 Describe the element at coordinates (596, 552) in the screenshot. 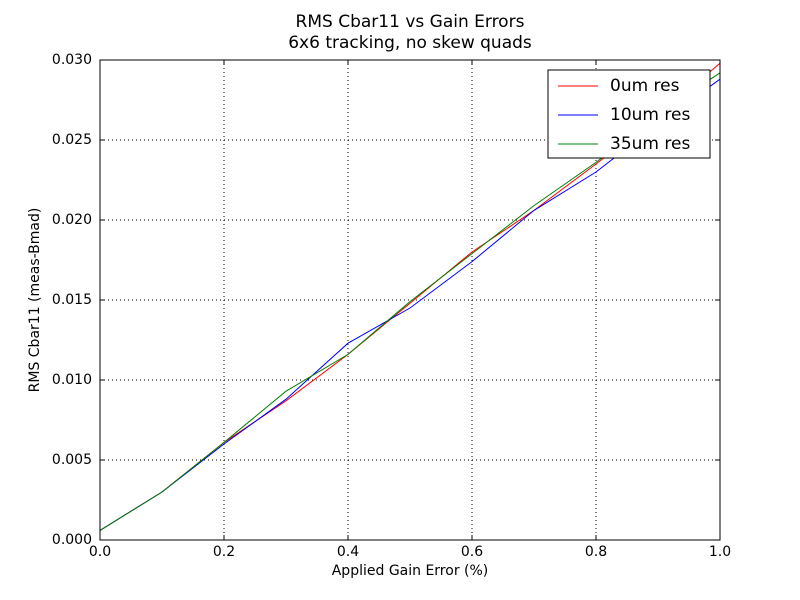

I see `x-tick-label: 0.8` at that location.